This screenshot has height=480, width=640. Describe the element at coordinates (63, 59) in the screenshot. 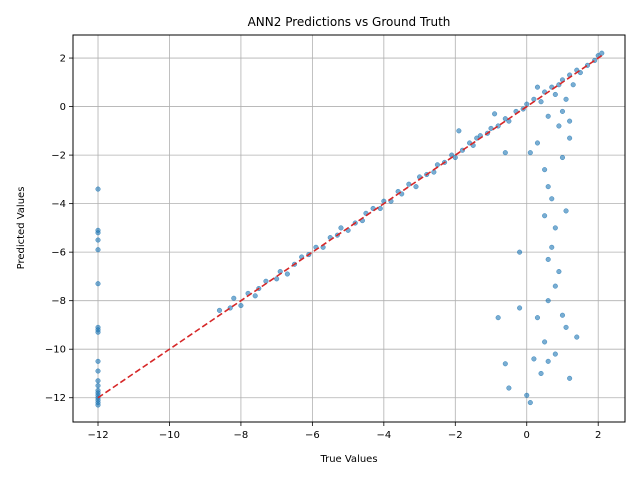

I see `y-tick-label: 2` at that location.